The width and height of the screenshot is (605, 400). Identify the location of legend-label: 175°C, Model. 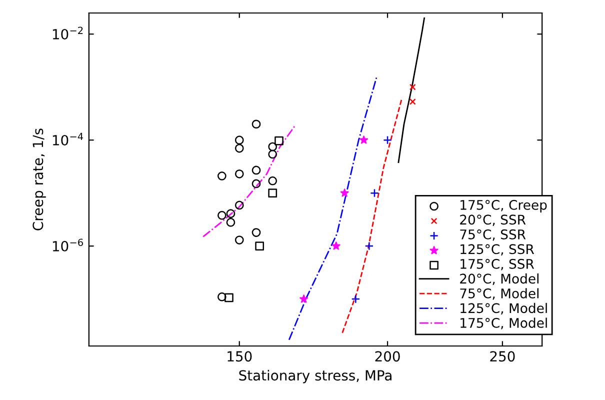
(503, 324).